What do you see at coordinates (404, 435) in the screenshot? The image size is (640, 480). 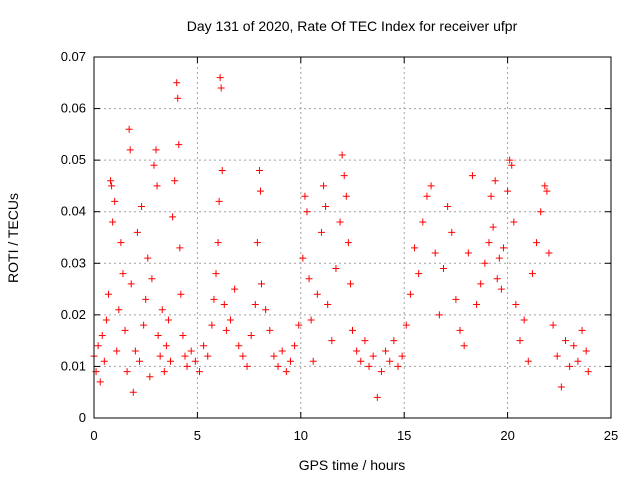 I see `x-tick-label: 15` at bounding box center [404, 435].